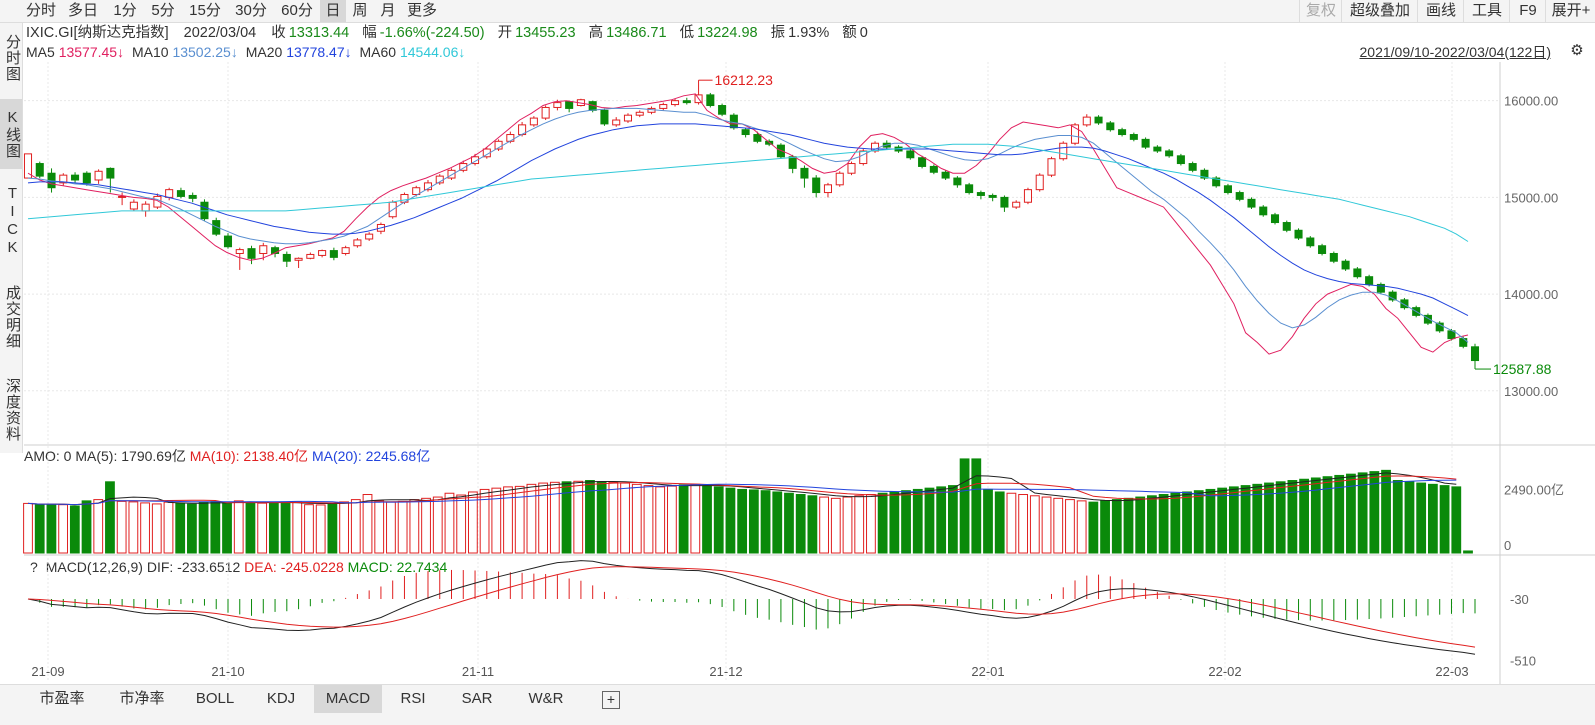 This screenshot has height=725, width=1595. Describe the element at coordinates (249, 456) in the screenshot. I see `vol-ma10: MA(10): 2138.40亿` at that location.